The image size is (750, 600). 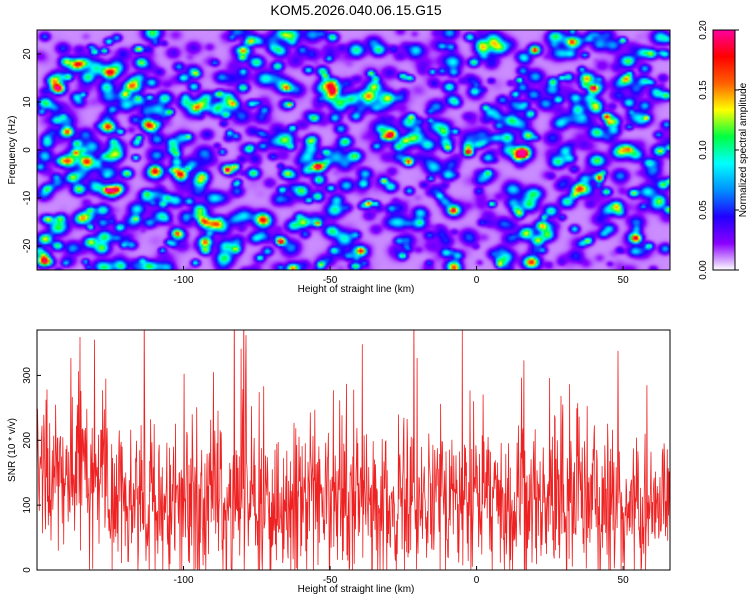 What do you see at coordinates (27, 245) in the screenshot?
I see `heatmap-y-tick-label: -20` at bounding box center [27, 245].